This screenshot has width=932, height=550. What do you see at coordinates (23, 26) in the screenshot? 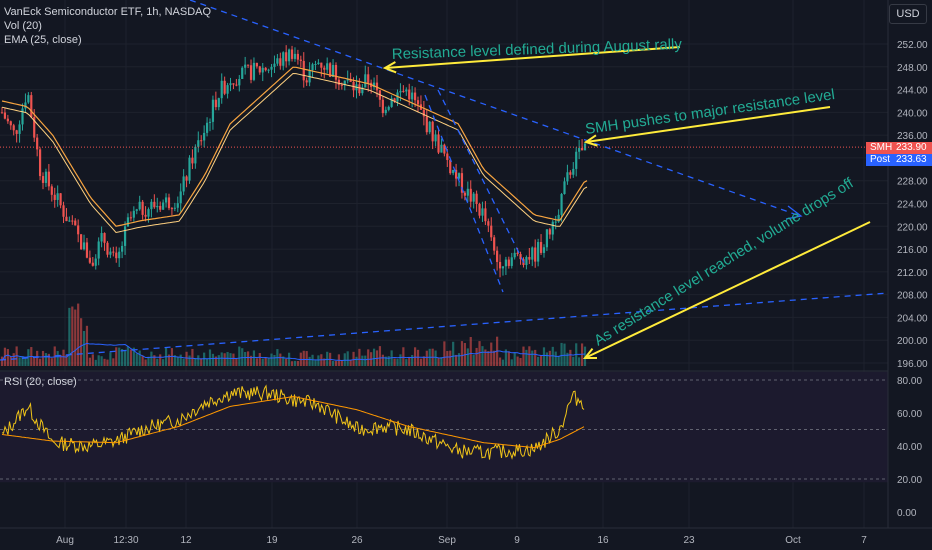
I see `volume-indicator-label: Vol (20)` at bounding box center [23, 26].